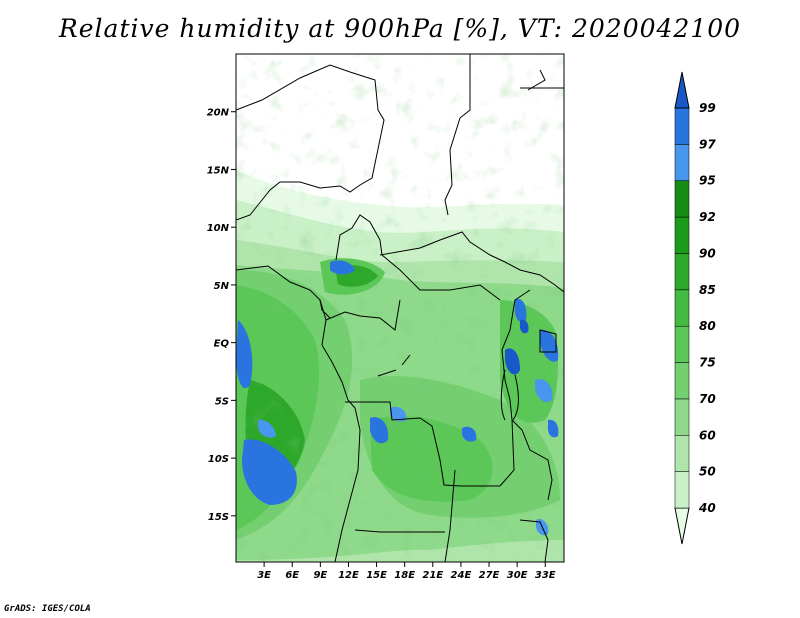 The image size is (800, 618). What do you see at coordinates (707, 472) in the screenshot?
I see `colorbar-label: 50` at bounding box center [707, 472].